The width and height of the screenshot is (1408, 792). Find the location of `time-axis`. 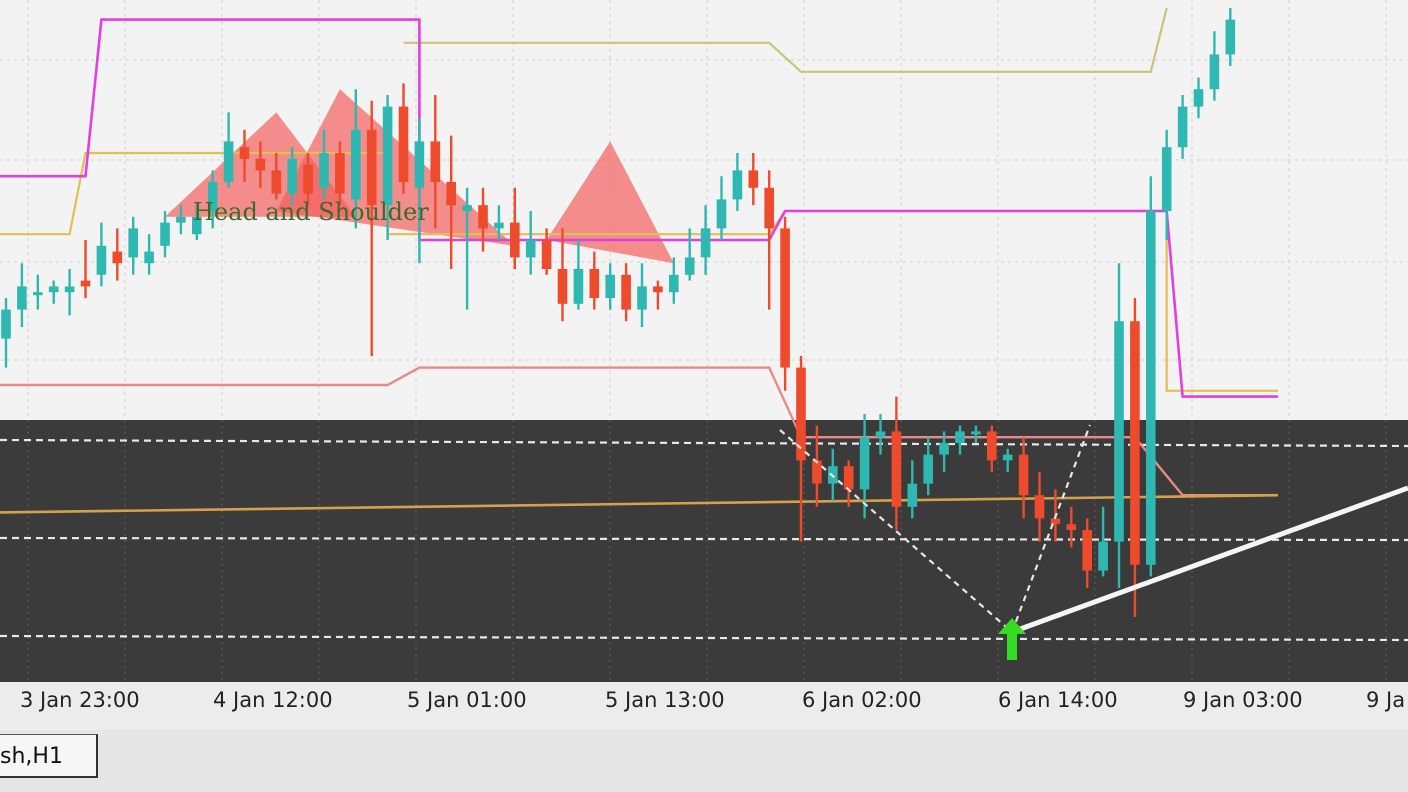

time-axis is located at coordinates (704, 706).